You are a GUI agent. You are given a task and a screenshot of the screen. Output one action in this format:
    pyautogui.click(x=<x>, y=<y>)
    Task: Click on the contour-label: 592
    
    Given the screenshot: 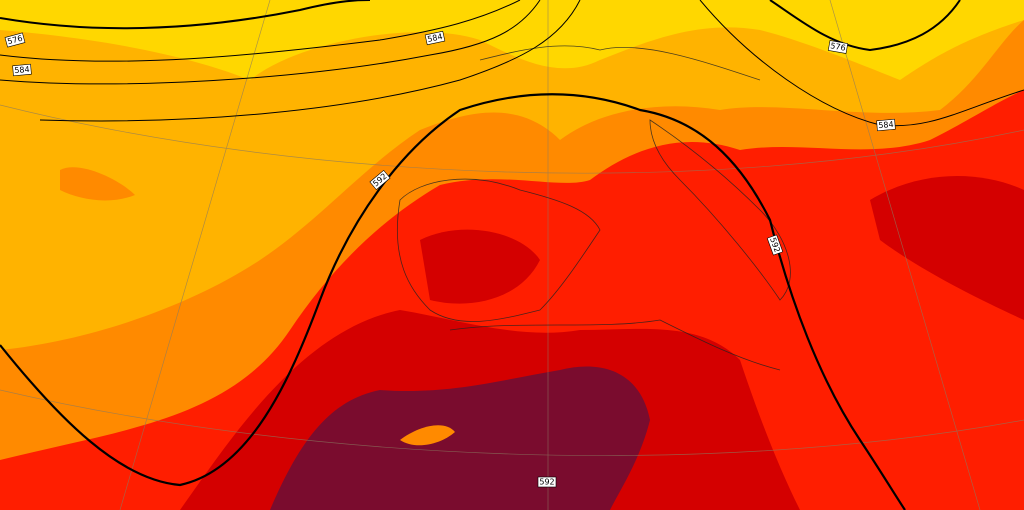 What is the action you would take?
    pyautogui.click(x=546, y=482)
    